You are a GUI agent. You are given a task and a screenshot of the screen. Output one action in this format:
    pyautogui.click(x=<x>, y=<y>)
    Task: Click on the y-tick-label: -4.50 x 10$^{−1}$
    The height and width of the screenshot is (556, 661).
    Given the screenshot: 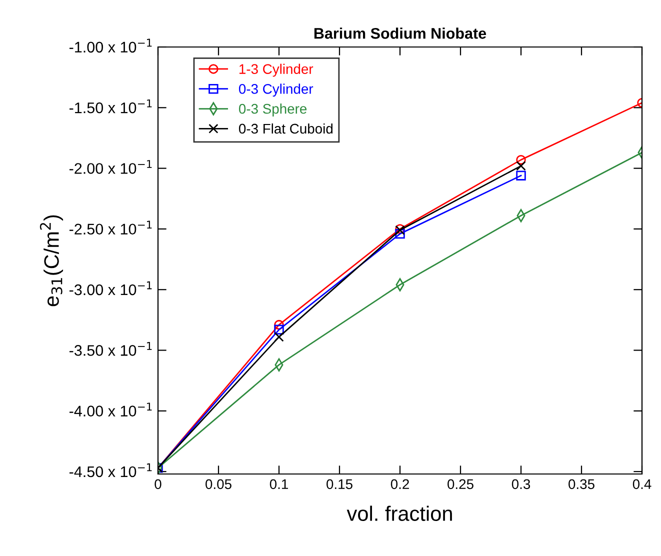 What is the action you would take?
    pyautogui.click(x=110, y=470)
    